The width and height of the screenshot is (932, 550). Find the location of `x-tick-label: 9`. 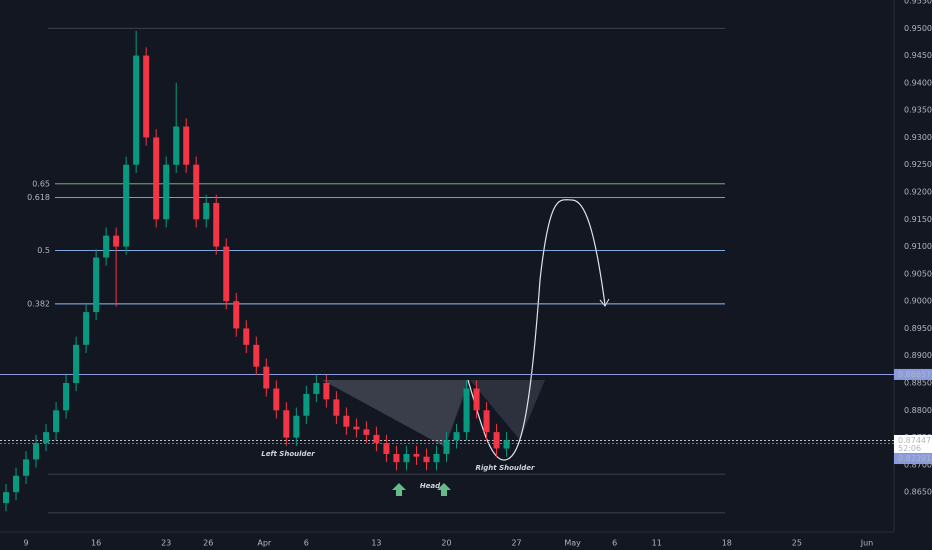

x-tick-label: 9 is located at coordinates (25, 543).